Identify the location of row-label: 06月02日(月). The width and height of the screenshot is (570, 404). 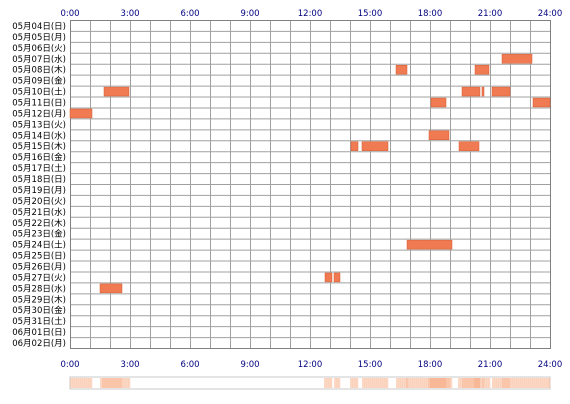
(39, 344).